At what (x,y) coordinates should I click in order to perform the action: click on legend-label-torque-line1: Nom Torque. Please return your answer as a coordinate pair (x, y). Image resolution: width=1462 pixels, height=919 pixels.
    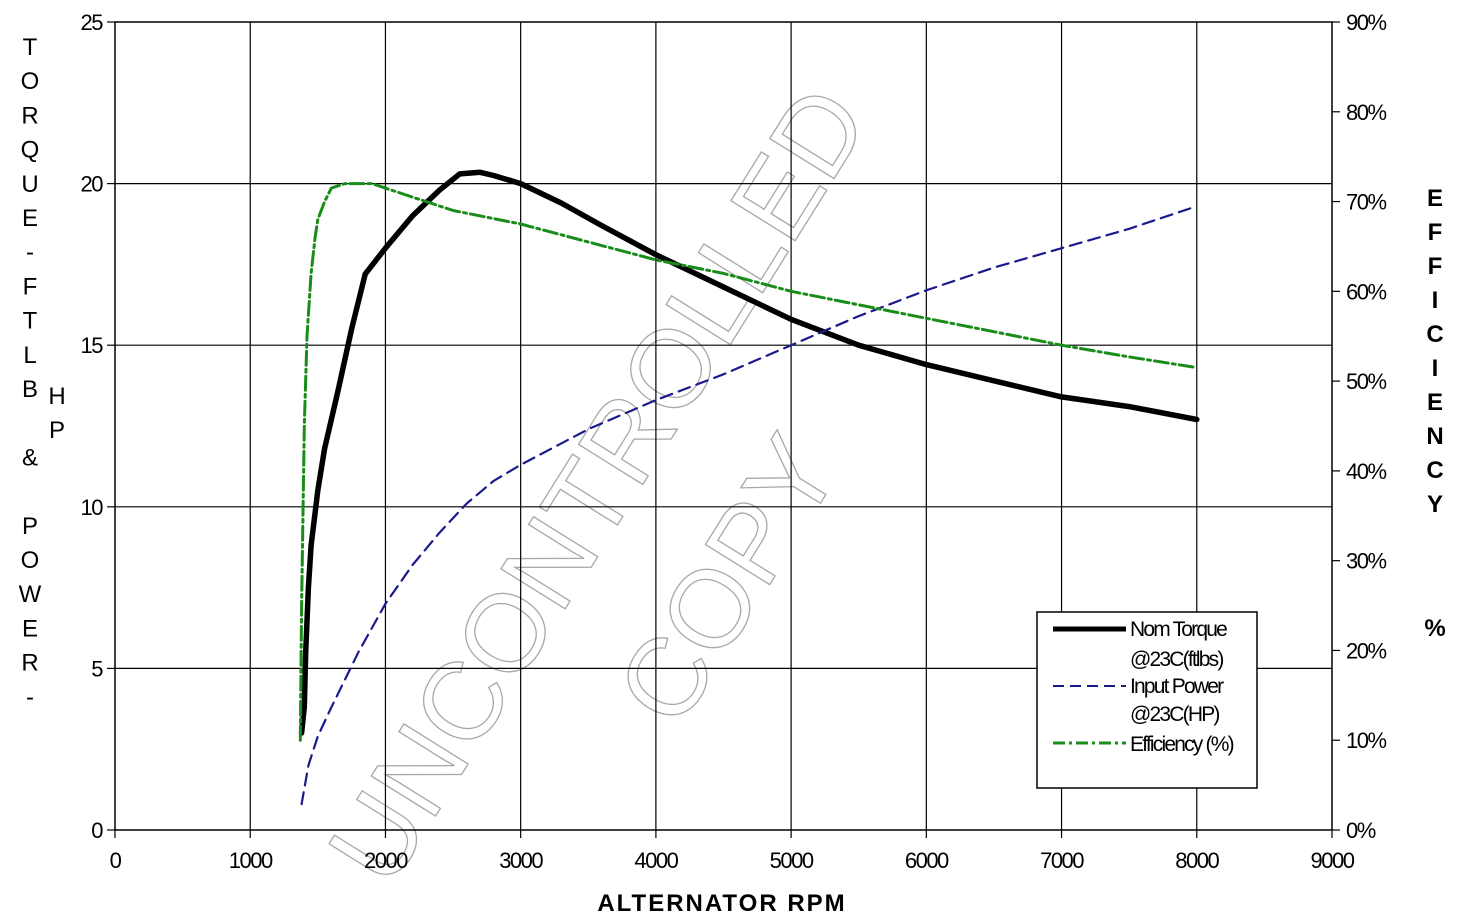
    Looking at the image, I should click on (1178, 629).